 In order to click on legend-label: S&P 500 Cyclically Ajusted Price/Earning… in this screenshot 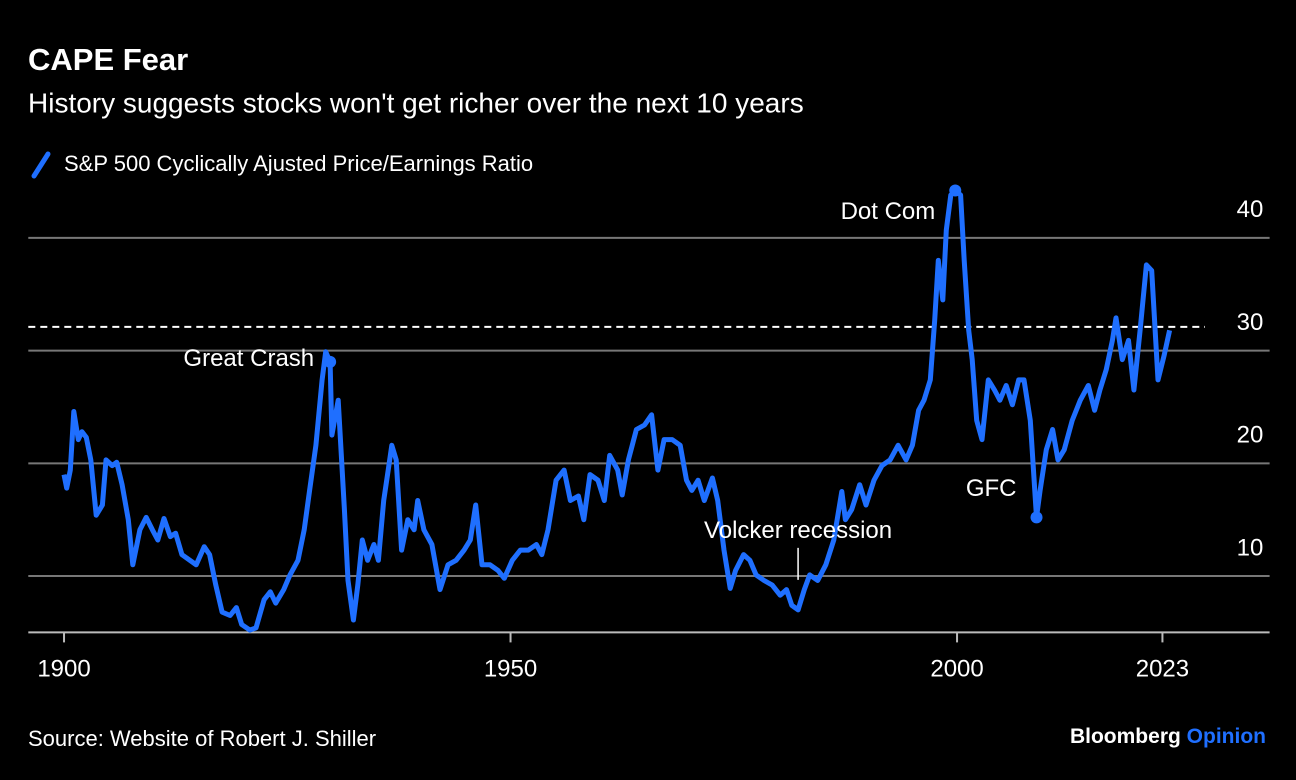, I will do `click(298, 163)`.